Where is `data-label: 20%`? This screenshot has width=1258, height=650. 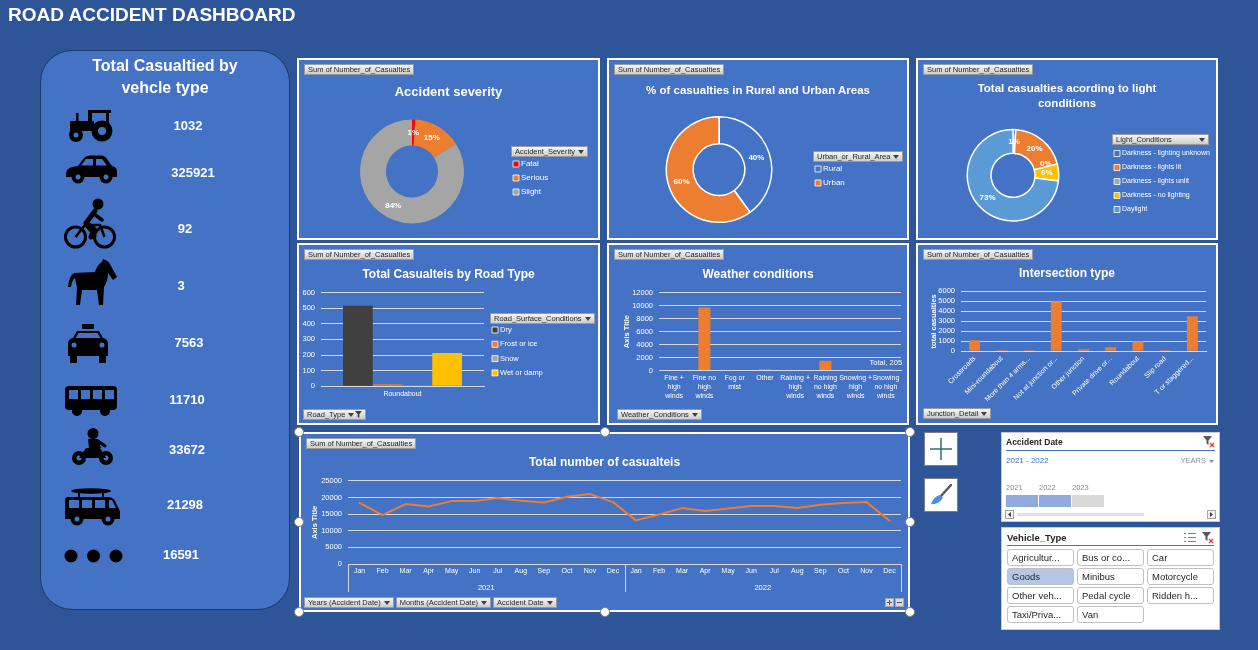 data-label: 20% is located at coordinates (1034, 149).